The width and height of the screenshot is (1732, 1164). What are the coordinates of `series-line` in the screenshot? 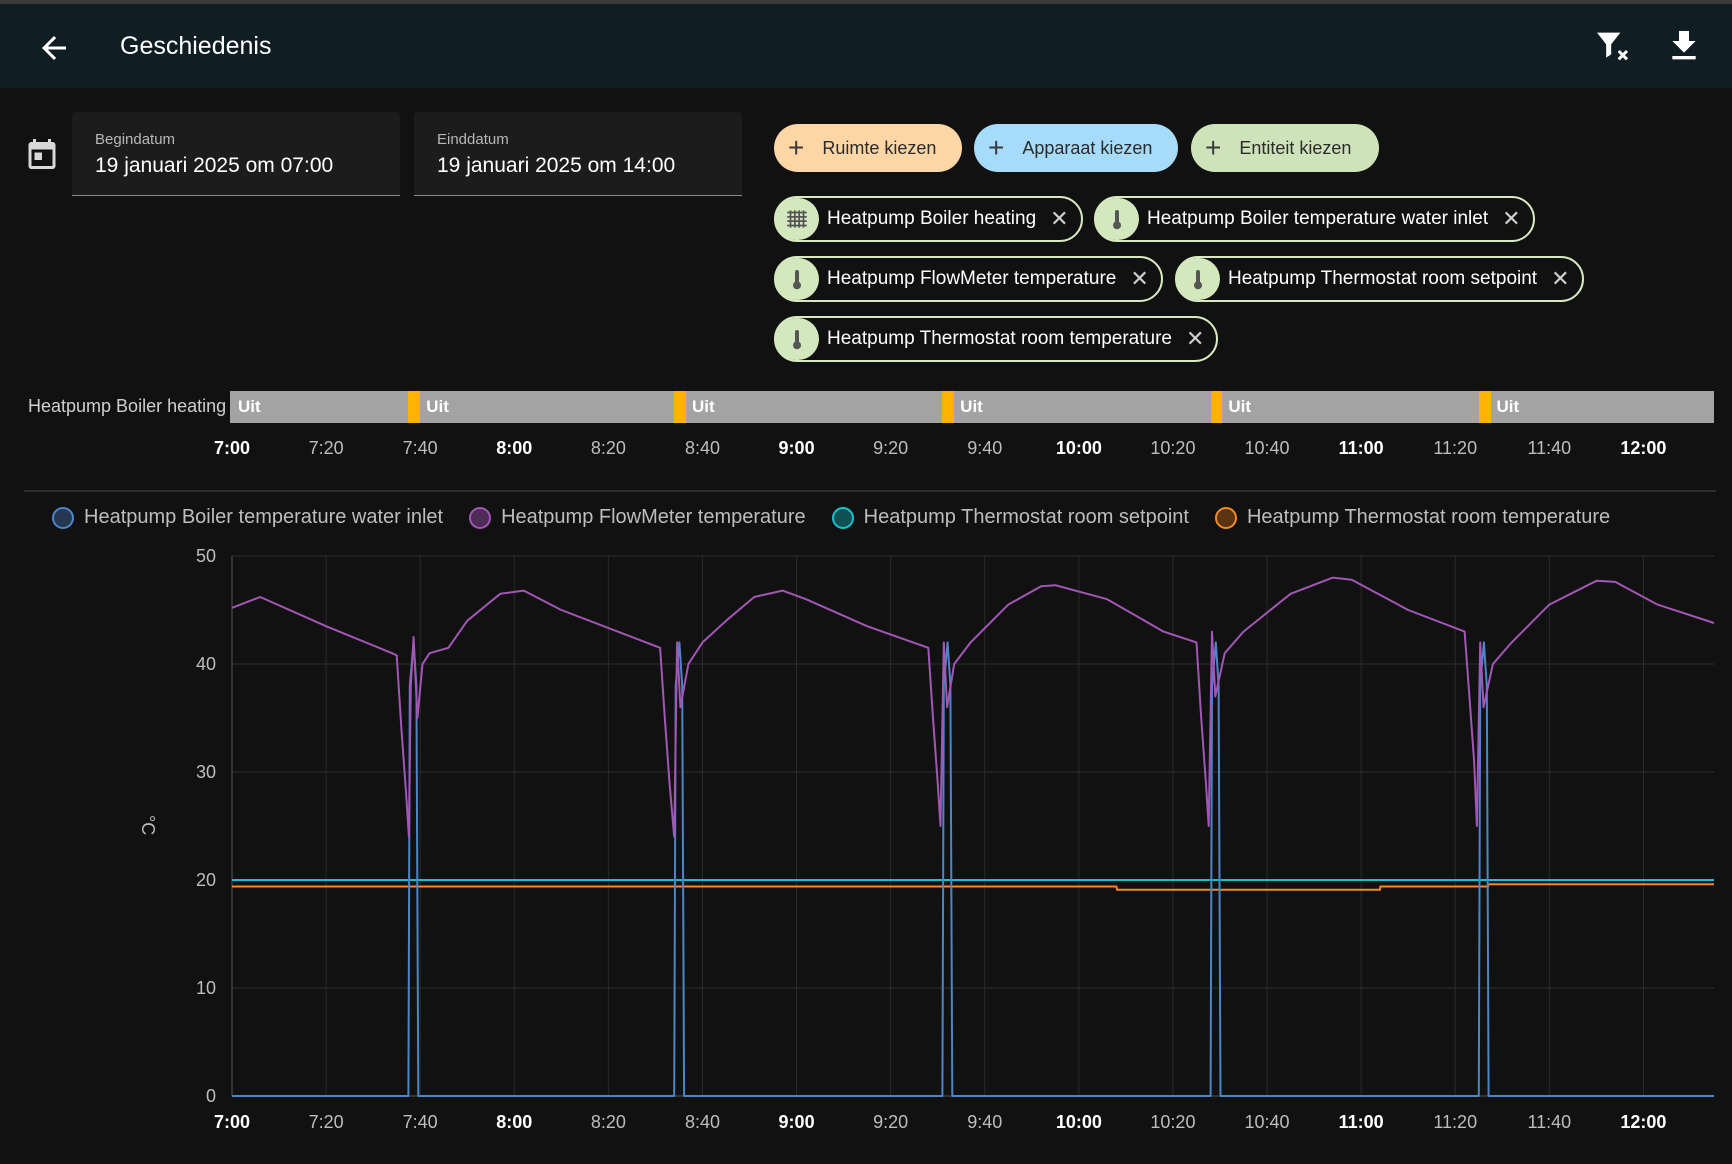 It's located at (973, 887).